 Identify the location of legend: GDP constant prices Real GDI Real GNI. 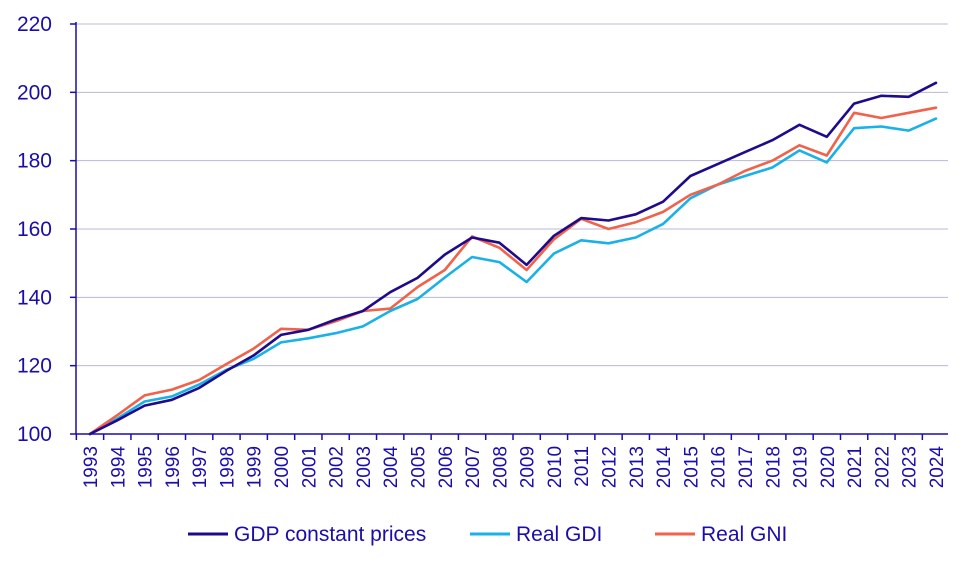
(487, 534).